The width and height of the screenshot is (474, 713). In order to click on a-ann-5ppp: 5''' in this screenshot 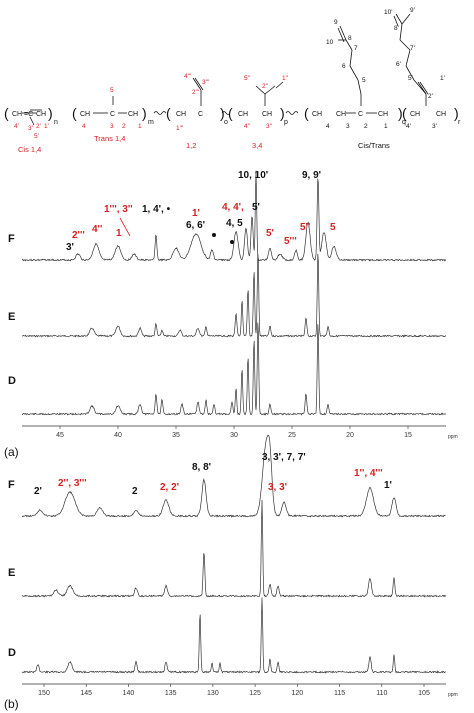, I will do `click(290, 241)`.